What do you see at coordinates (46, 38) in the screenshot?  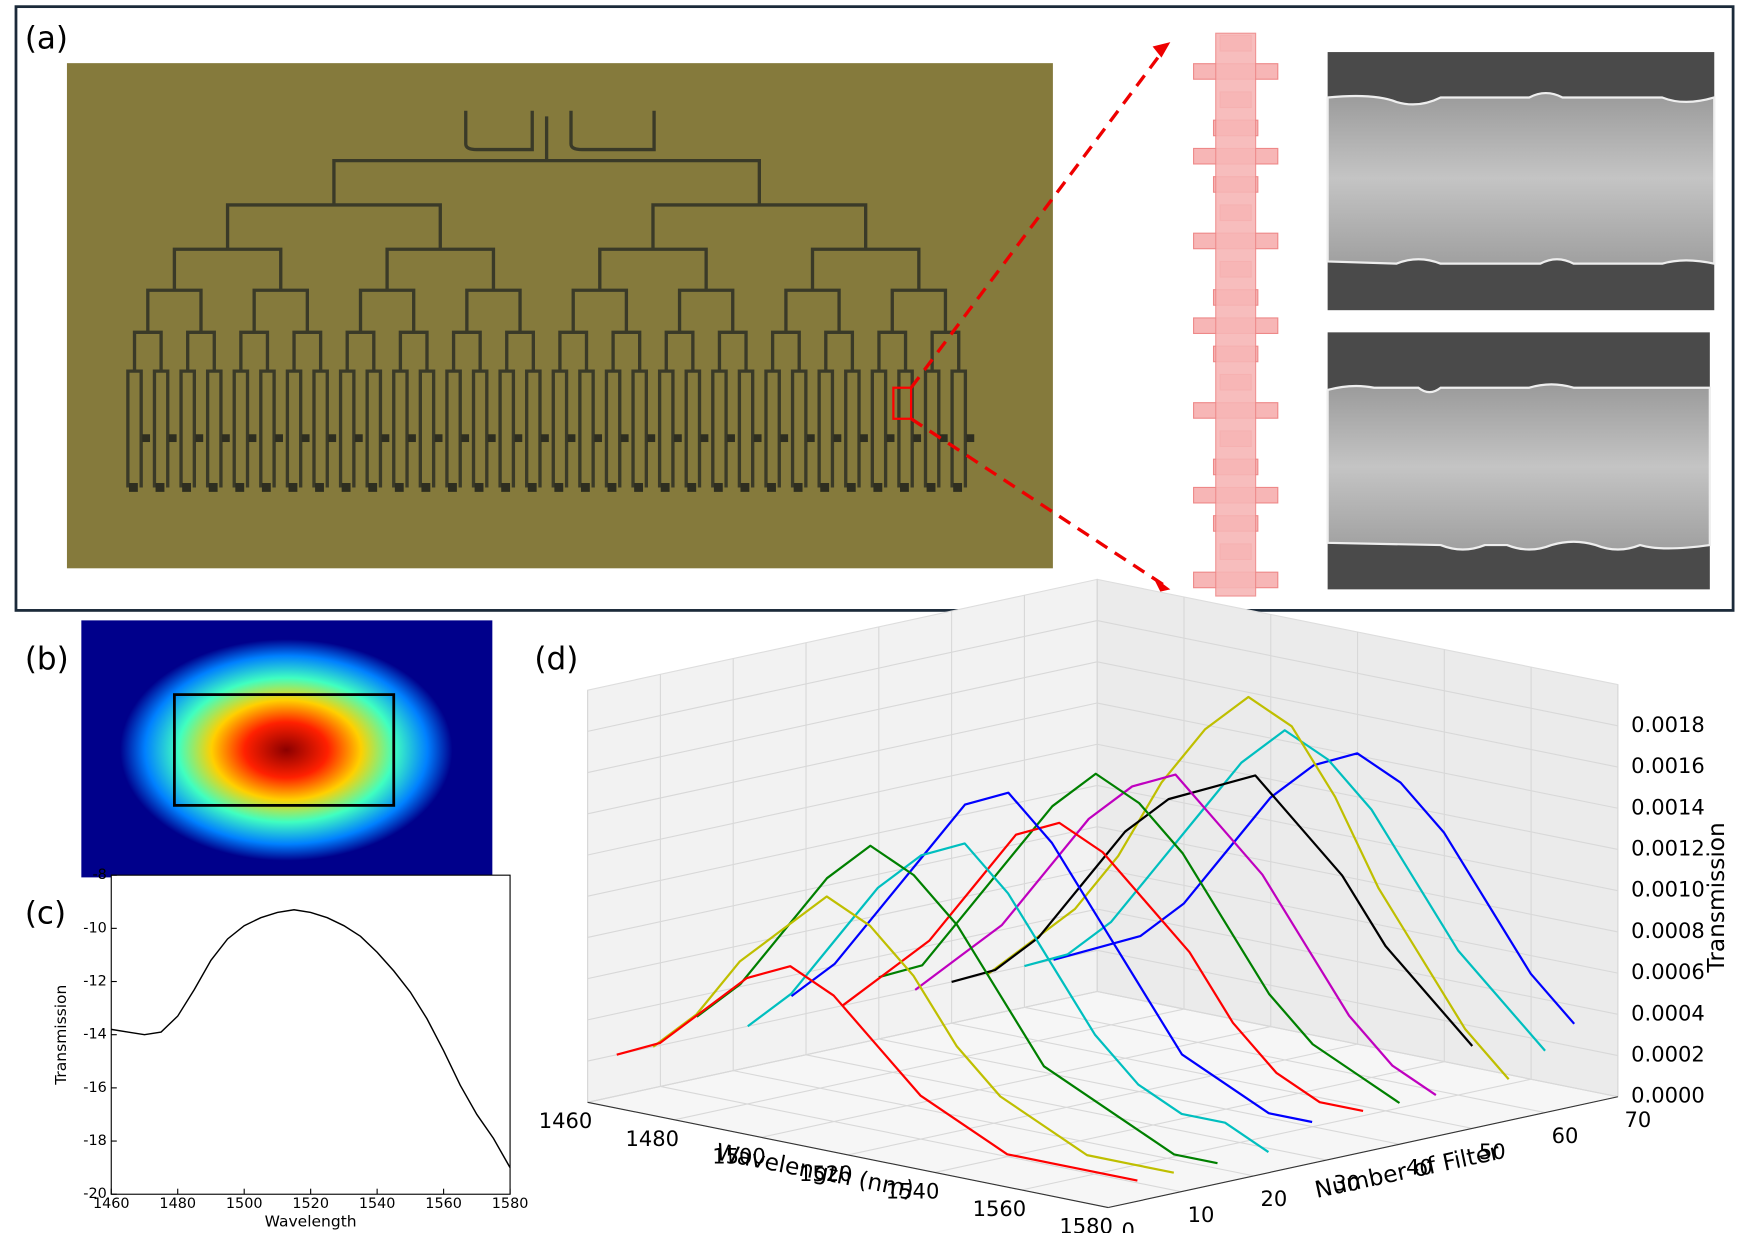 I see `panel-label: (a)` at bounding box center [46, 38].